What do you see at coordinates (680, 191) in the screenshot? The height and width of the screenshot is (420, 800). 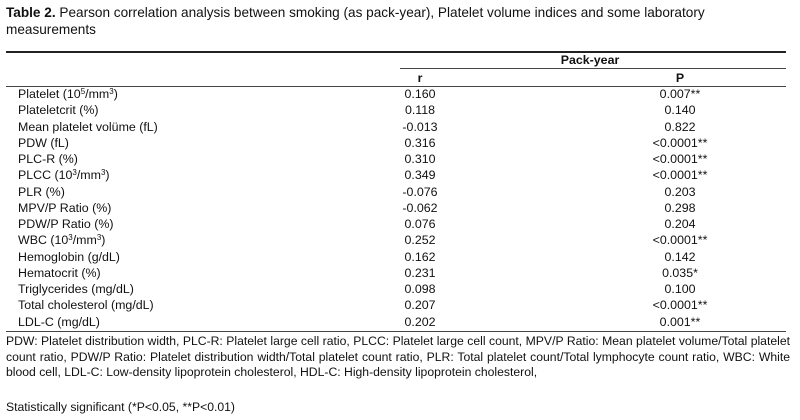 I see `p-value: 0.203` at bounding box center [680, 191].